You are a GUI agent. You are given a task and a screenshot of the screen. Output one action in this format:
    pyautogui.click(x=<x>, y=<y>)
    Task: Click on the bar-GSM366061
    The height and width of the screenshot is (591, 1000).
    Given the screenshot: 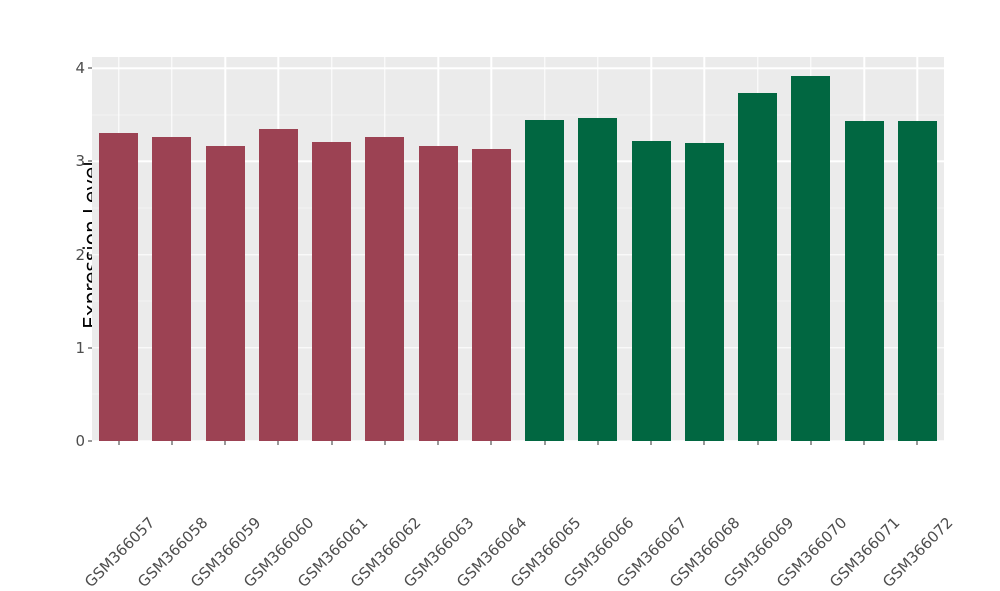 What is the action you would take?
    pyautogui.click(x=332, y=291)
    